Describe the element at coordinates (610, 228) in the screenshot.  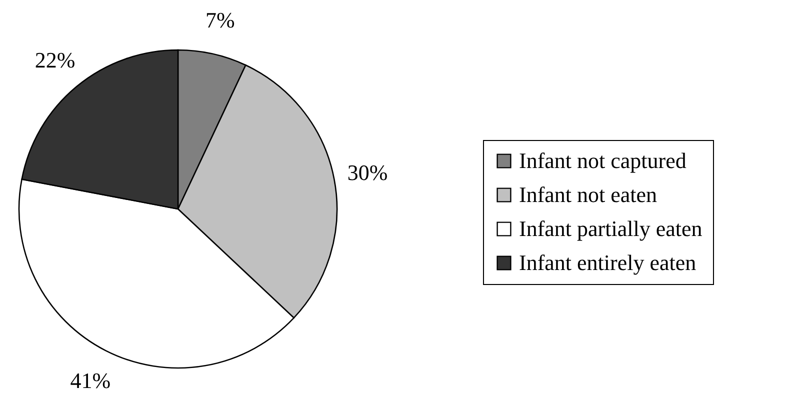
I see `legend-label: Infant partially eaten` at that location.